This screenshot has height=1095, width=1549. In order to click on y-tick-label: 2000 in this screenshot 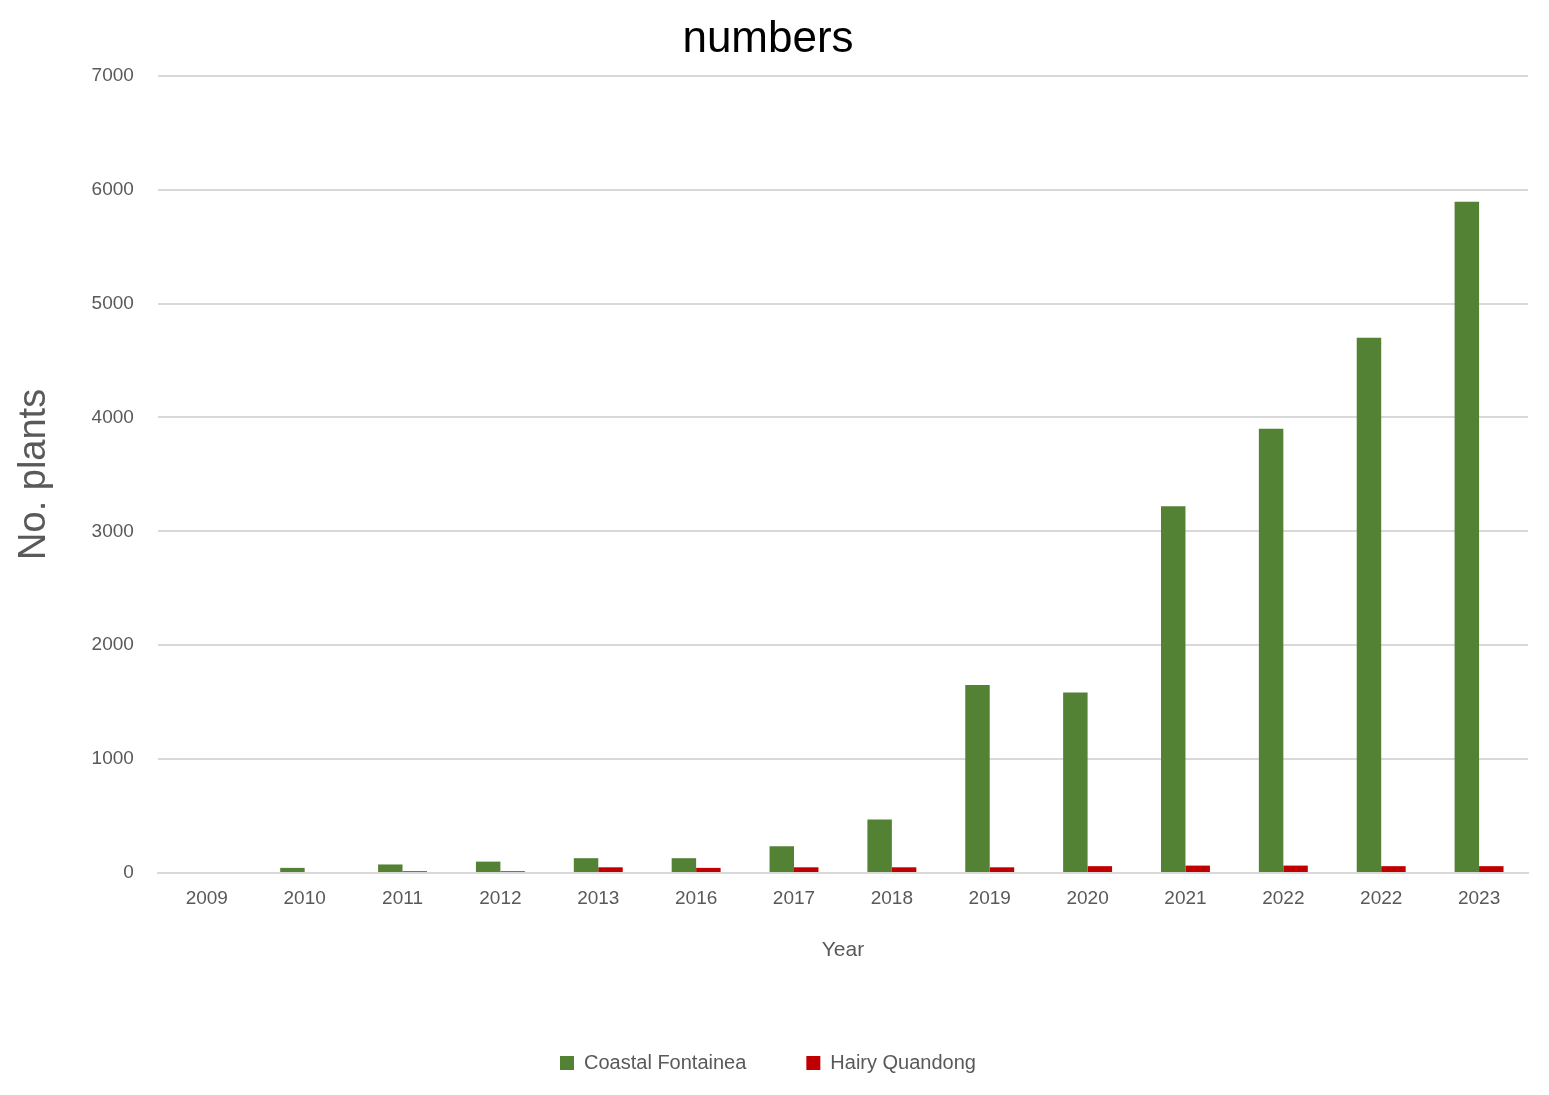, I will do `click(112, 644)`.